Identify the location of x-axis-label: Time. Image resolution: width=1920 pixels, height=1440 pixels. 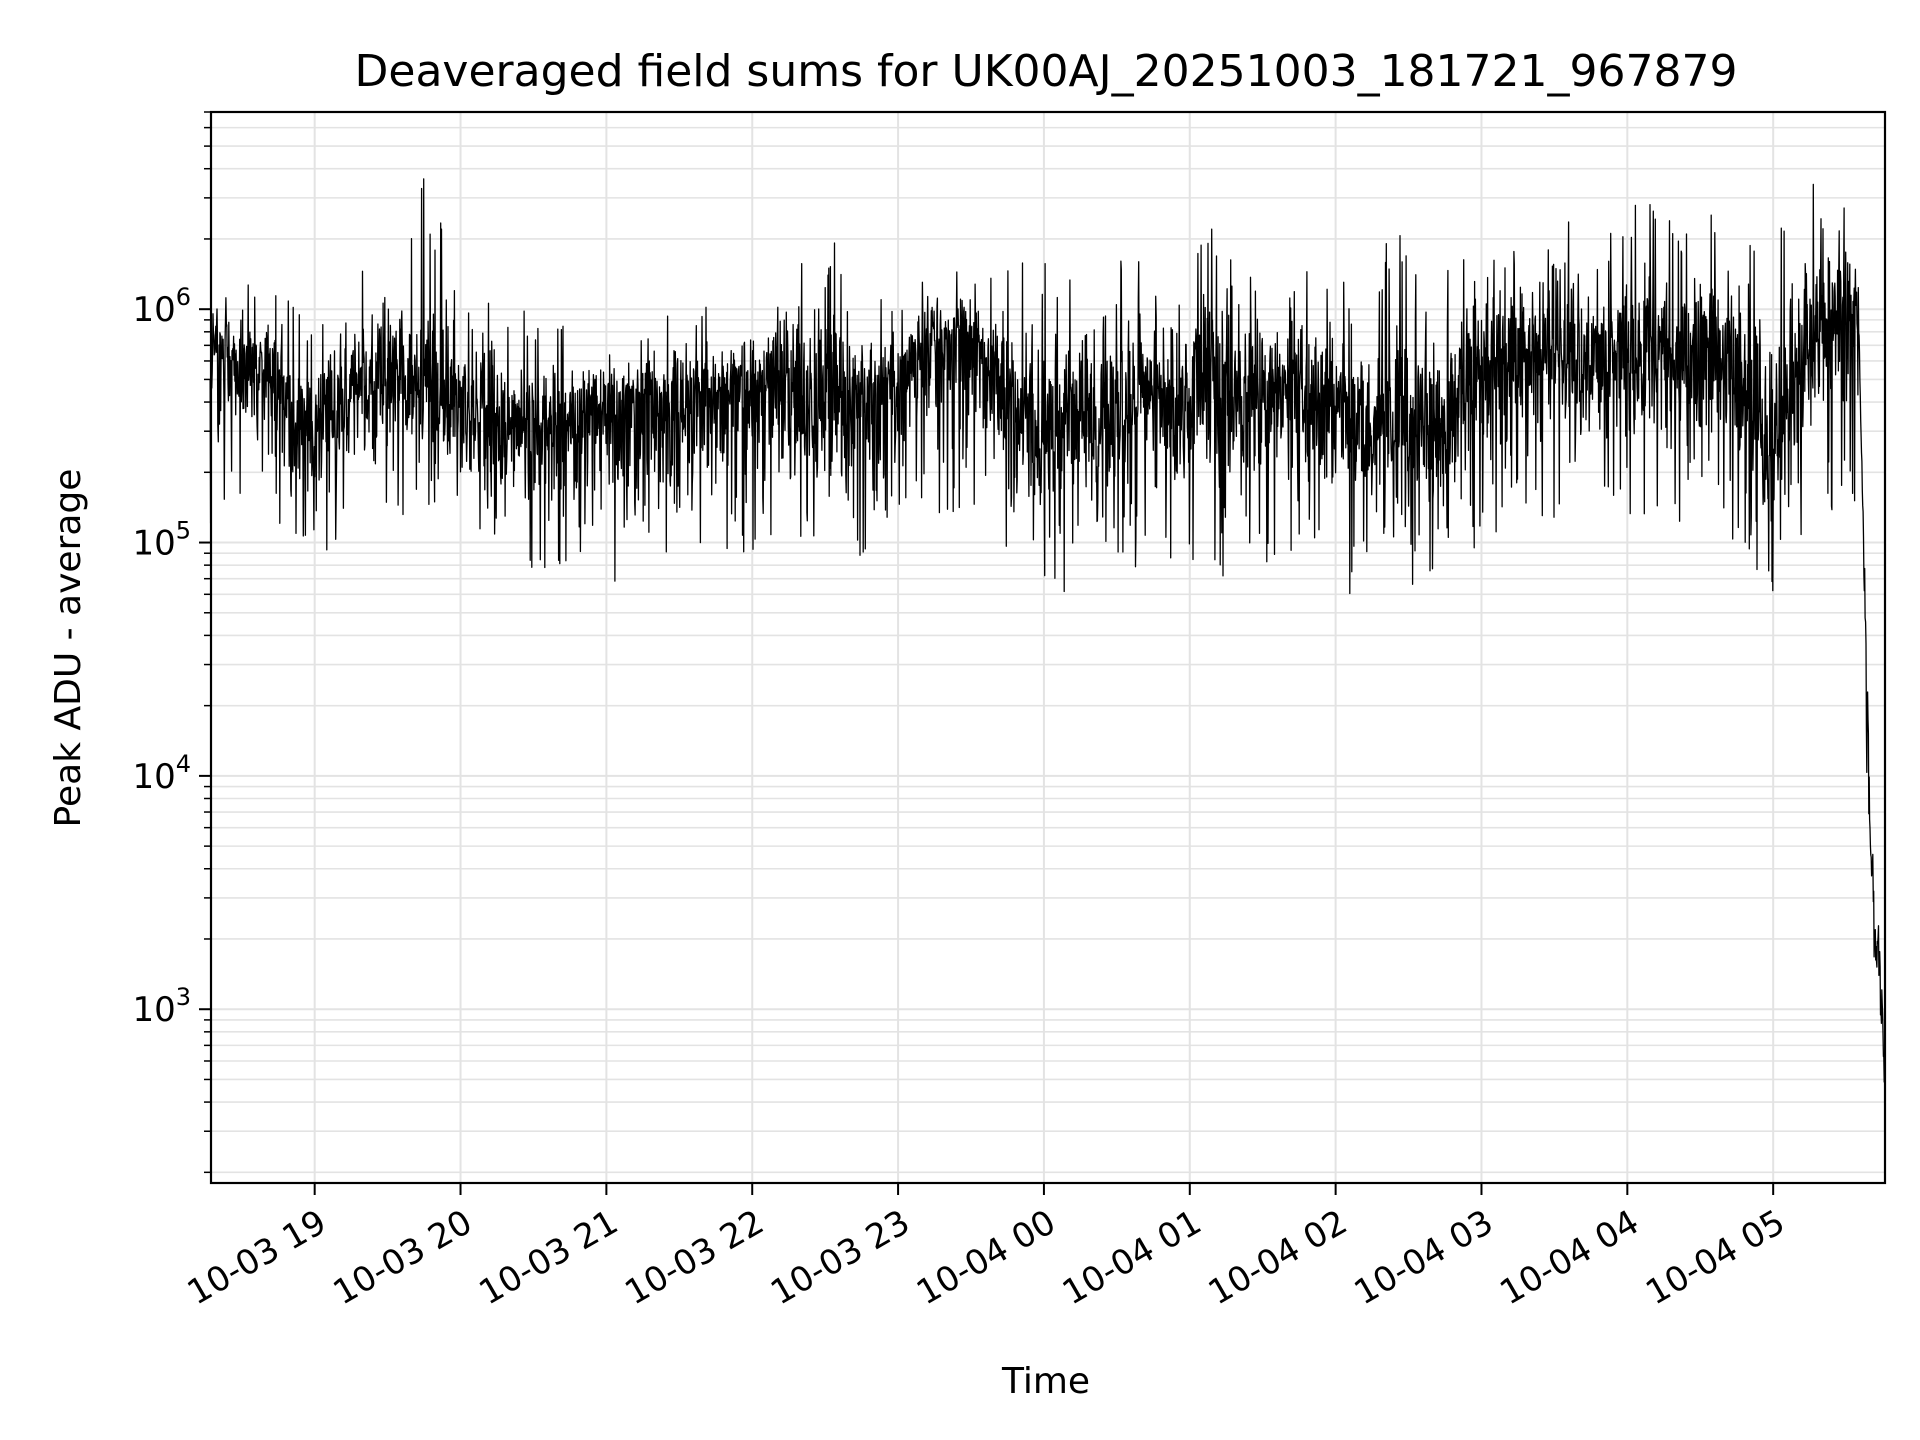
(1045, 1381).